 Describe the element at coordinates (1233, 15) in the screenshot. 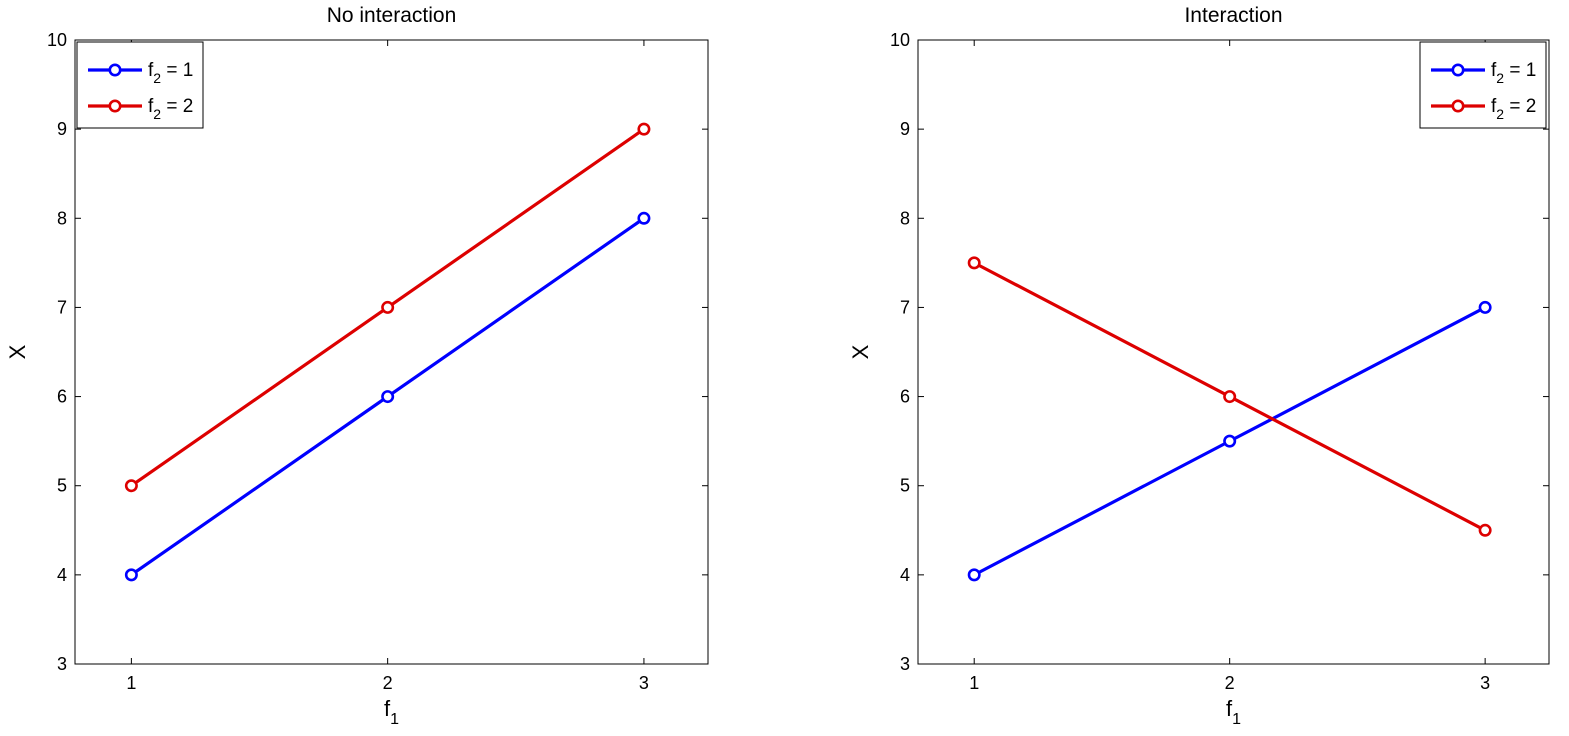

I see `chart-title: Interaction` at that location.